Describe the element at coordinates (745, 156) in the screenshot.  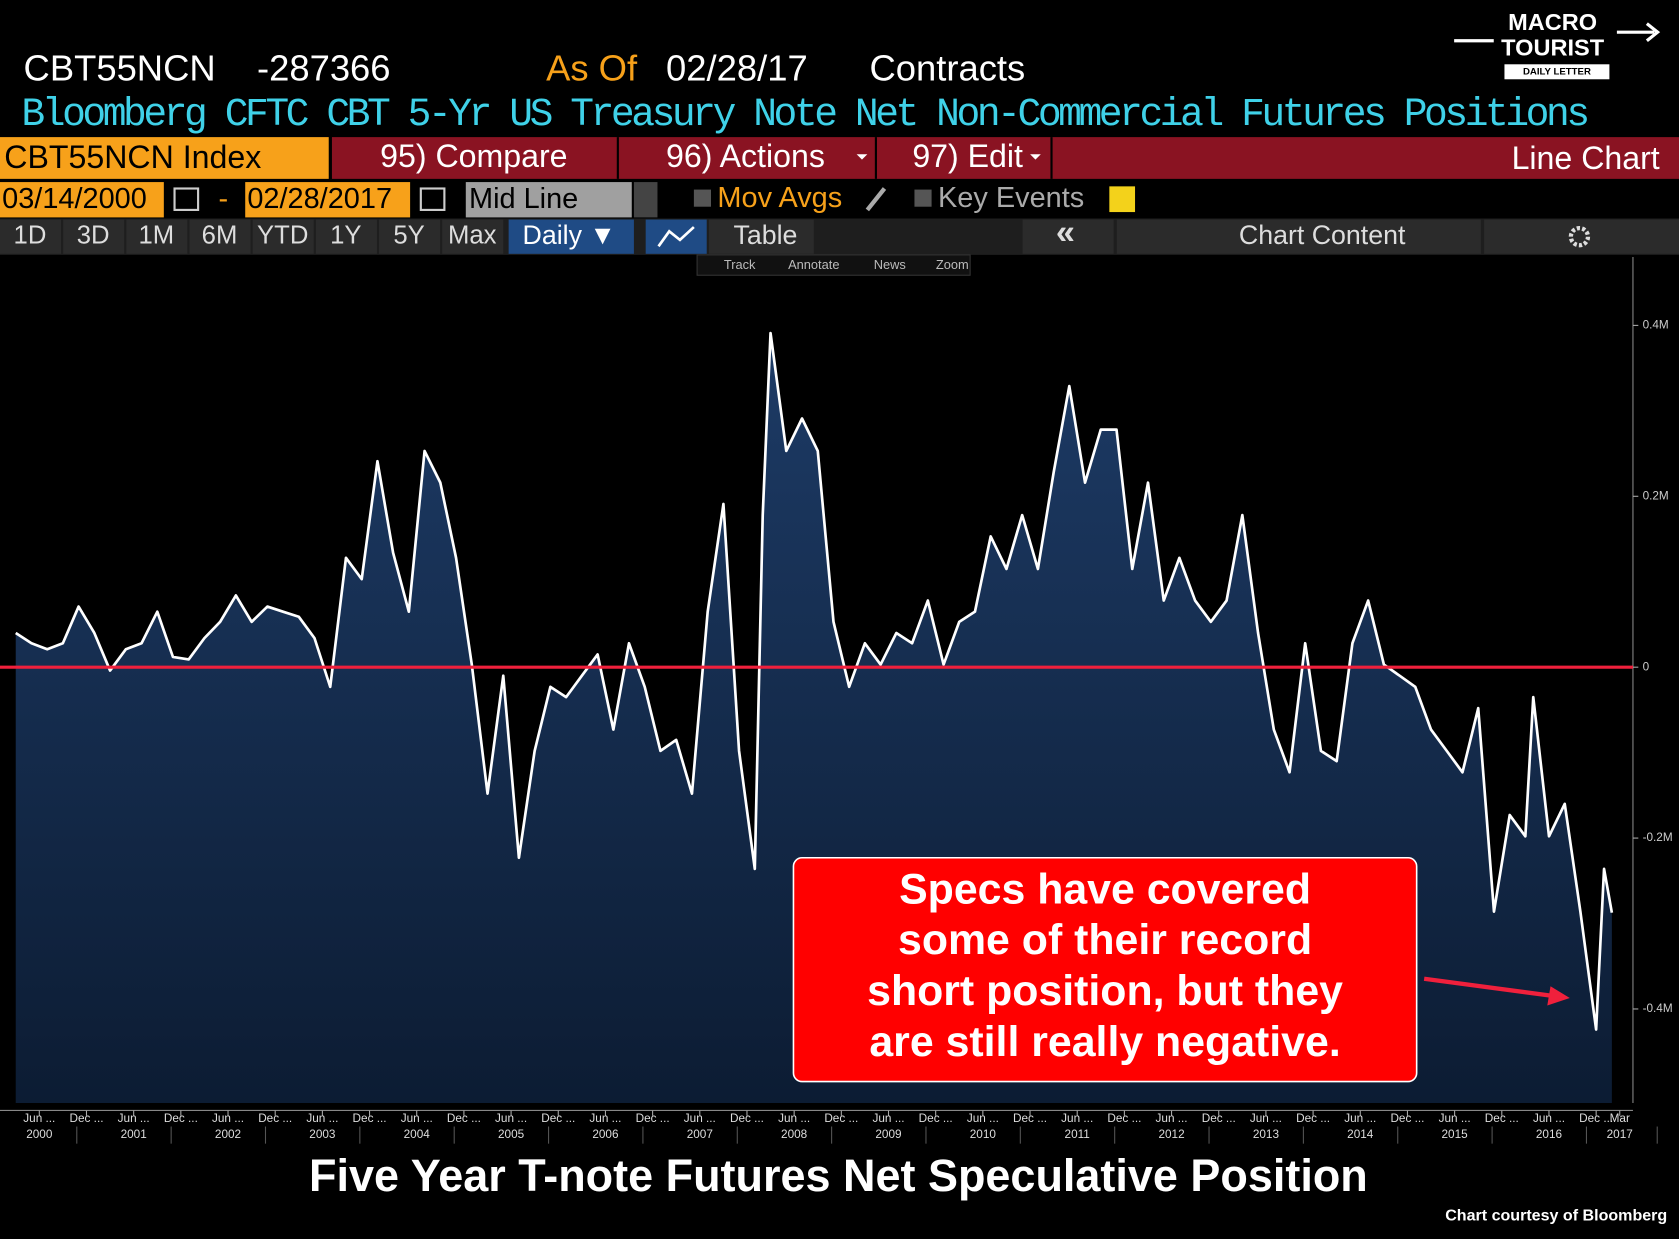
I see `actions-button: 96) Actions` at that location.